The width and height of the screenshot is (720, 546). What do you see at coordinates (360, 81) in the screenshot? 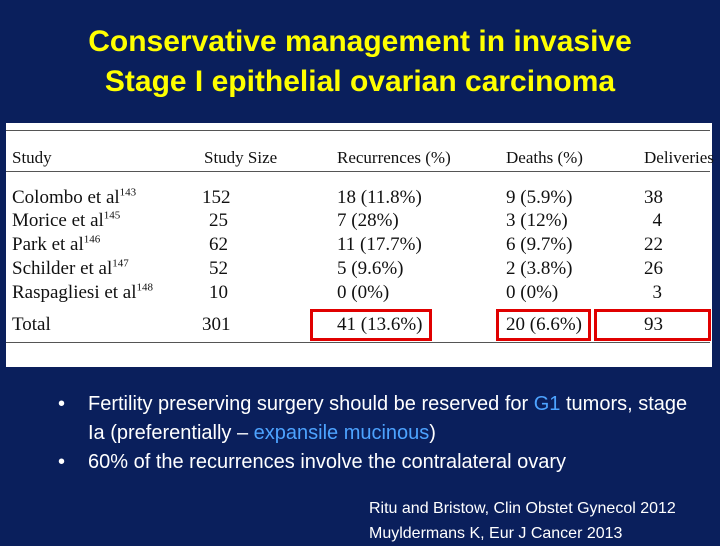
I see `title-line-2: Stage I epithelial ovarian carcinoma` at bounding box center [360, 81].